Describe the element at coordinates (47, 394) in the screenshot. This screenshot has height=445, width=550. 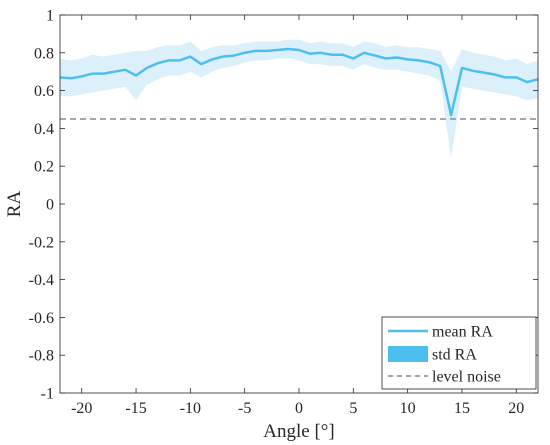
I see `y-tick-label: -1` at that location.